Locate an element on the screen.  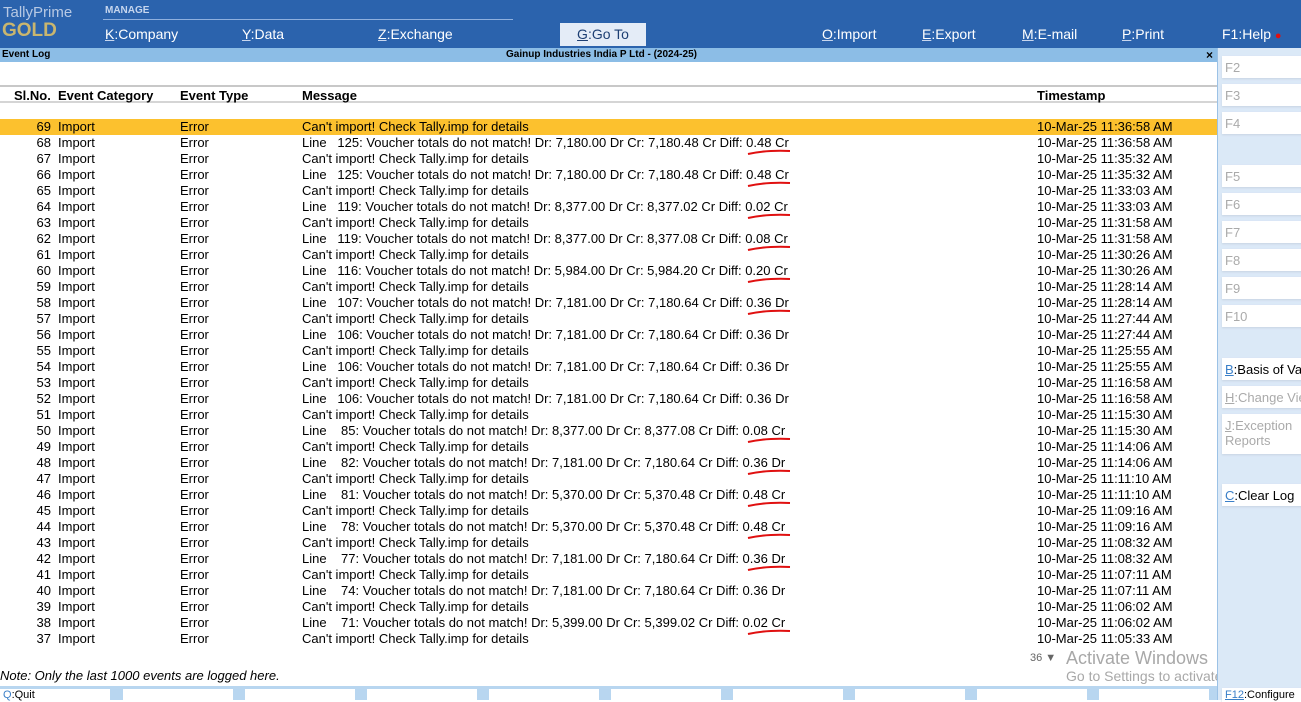
button-f9: F9 is located at coordinates (1261, 288).